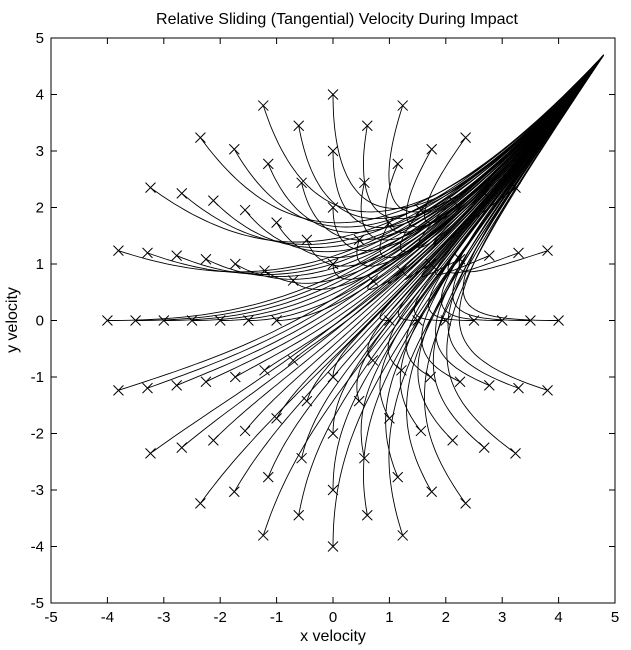 Image resolution: width=631 pixels, height=650 pixels. Describe the element at coordinates (220, 617) in the screenshot. I see `x-tick-label: -2` at that location.